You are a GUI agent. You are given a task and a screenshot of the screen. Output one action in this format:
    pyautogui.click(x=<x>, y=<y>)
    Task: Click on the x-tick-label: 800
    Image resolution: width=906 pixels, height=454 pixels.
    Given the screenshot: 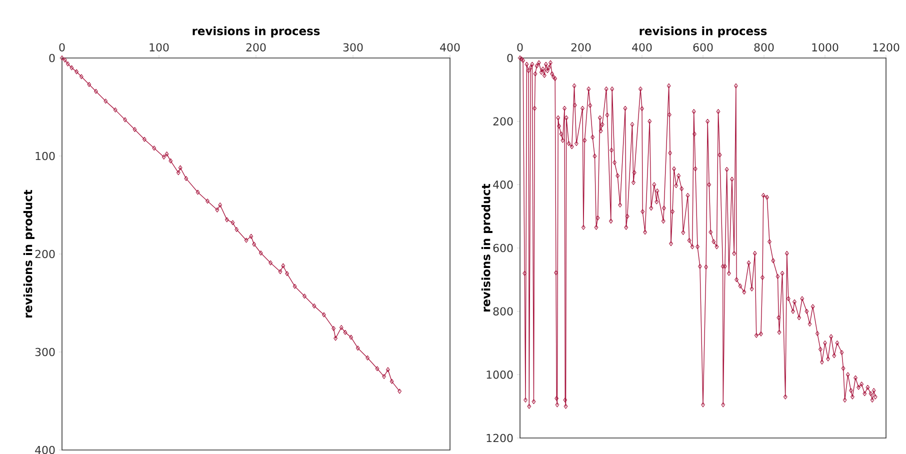 What is the action you would take?
    pyautogui.click(x=764, y=47)
    